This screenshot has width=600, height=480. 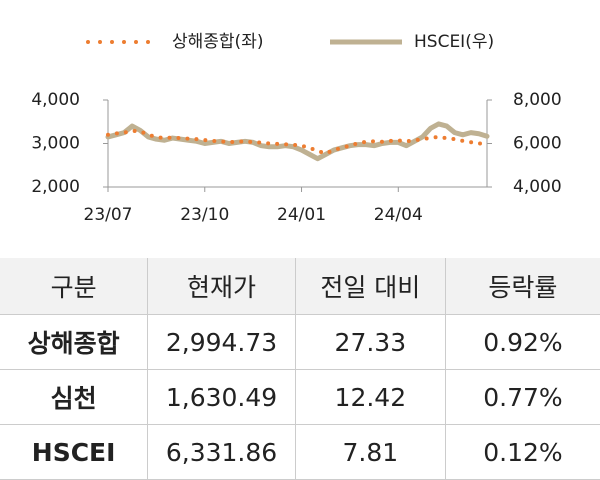 I want to click on table-cell: HSCEI, so click(x=74, y=452).